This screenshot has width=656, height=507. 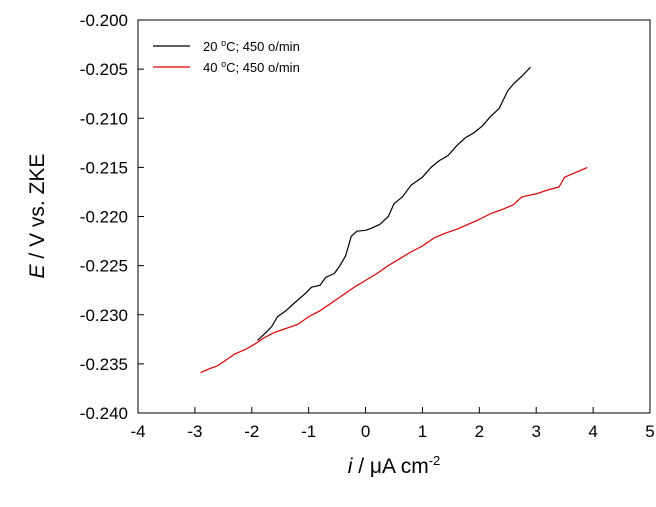 What do you see at coordinates (104, 217) in the screenshot?
I see `y-tick-label: -0.220` at bounding box center [104, 217].